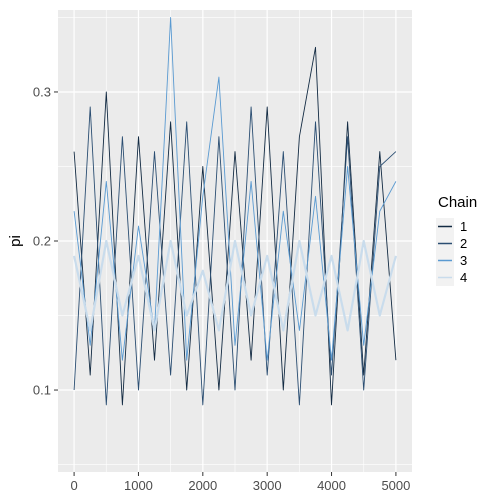  I want to click on legend: Chain 1 2 3 4, so click(456, 240).